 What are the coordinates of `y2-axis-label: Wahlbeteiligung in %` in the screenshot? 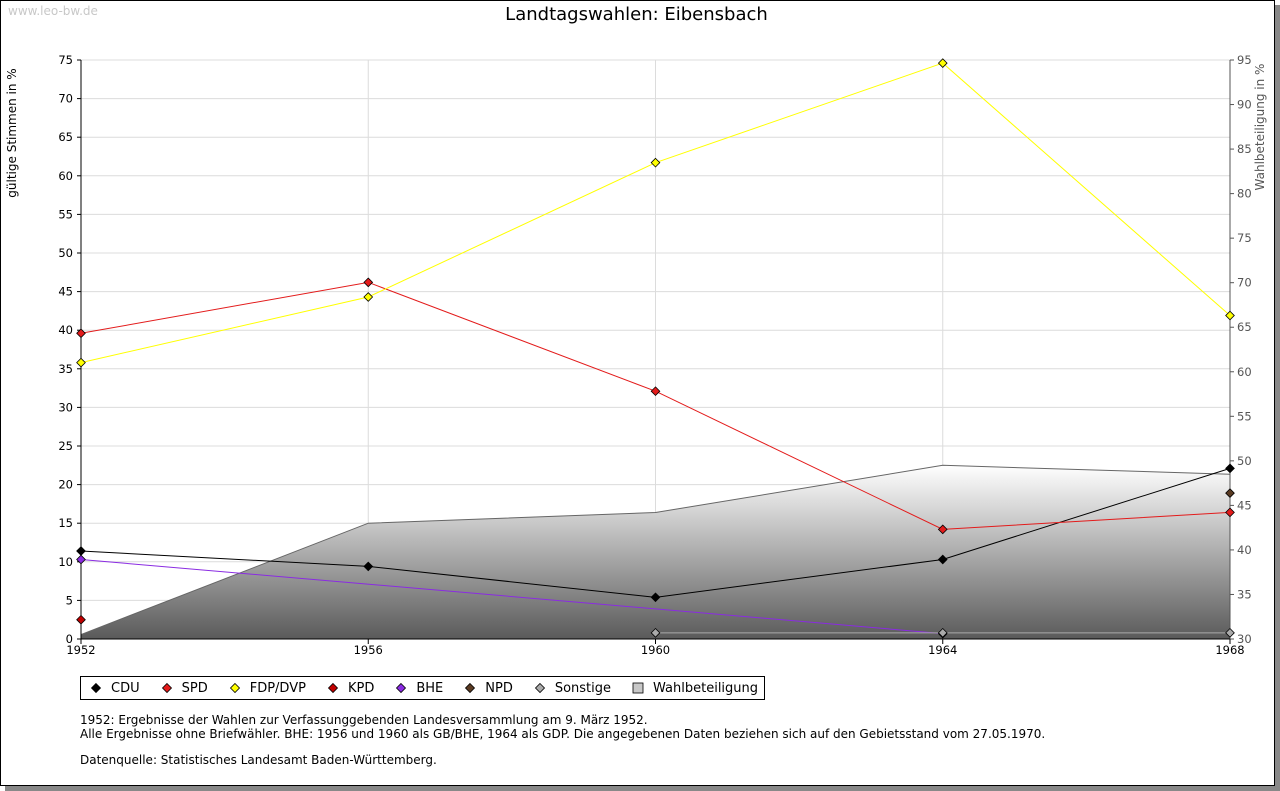 It's located at (1260, 127).